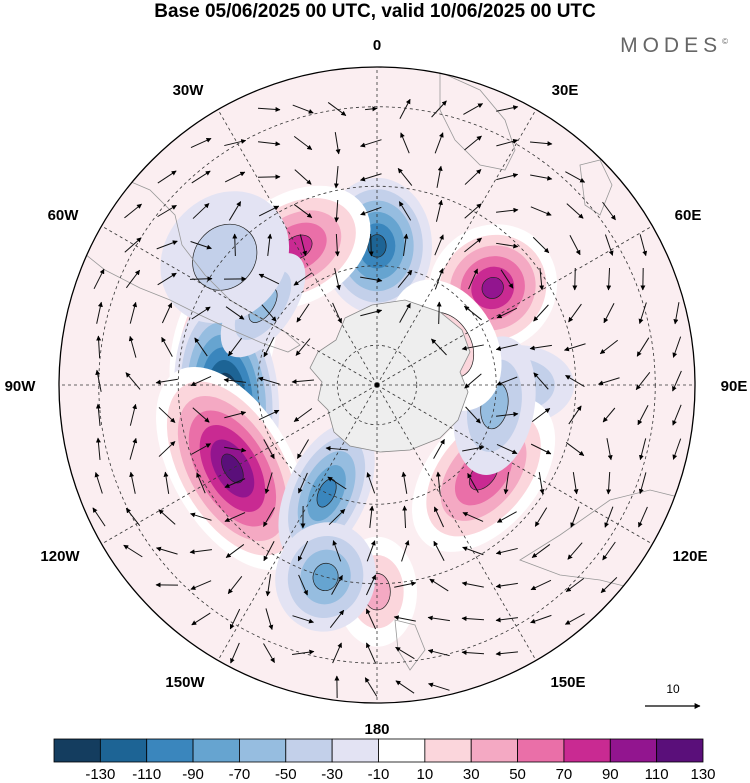  I want to click on south-america-landmass, so click(190, 263).